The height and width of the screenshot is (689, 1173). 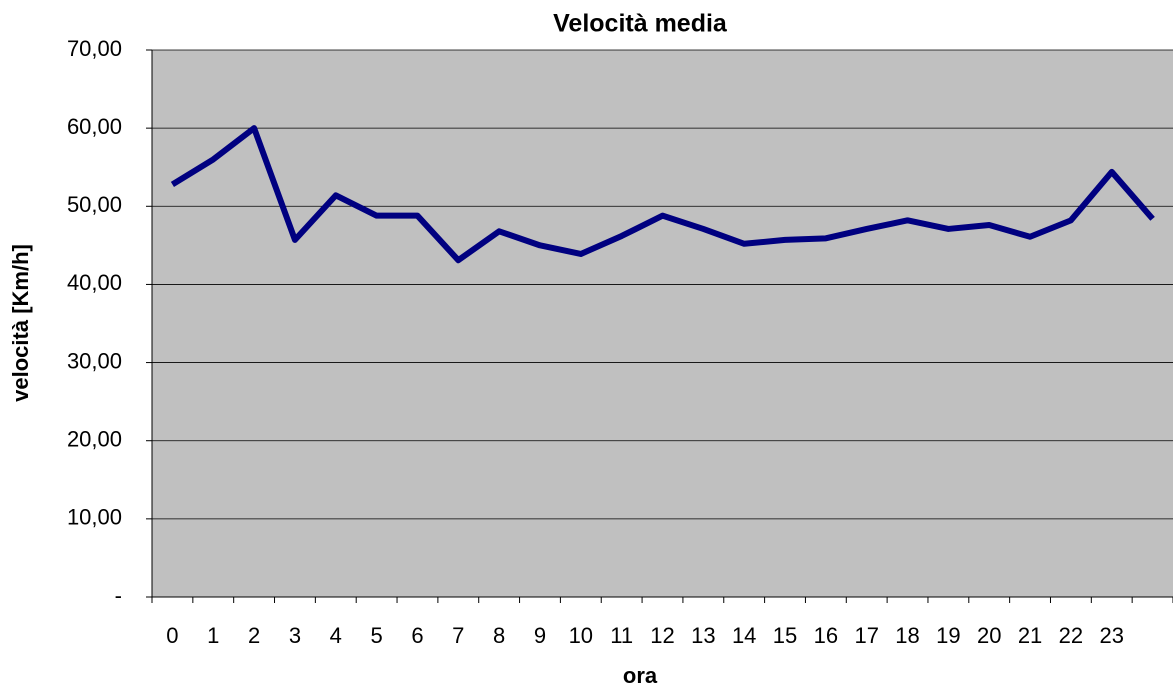 I want to click on y-axis-label: velocità [Km/h], so click(x=20, y=323).